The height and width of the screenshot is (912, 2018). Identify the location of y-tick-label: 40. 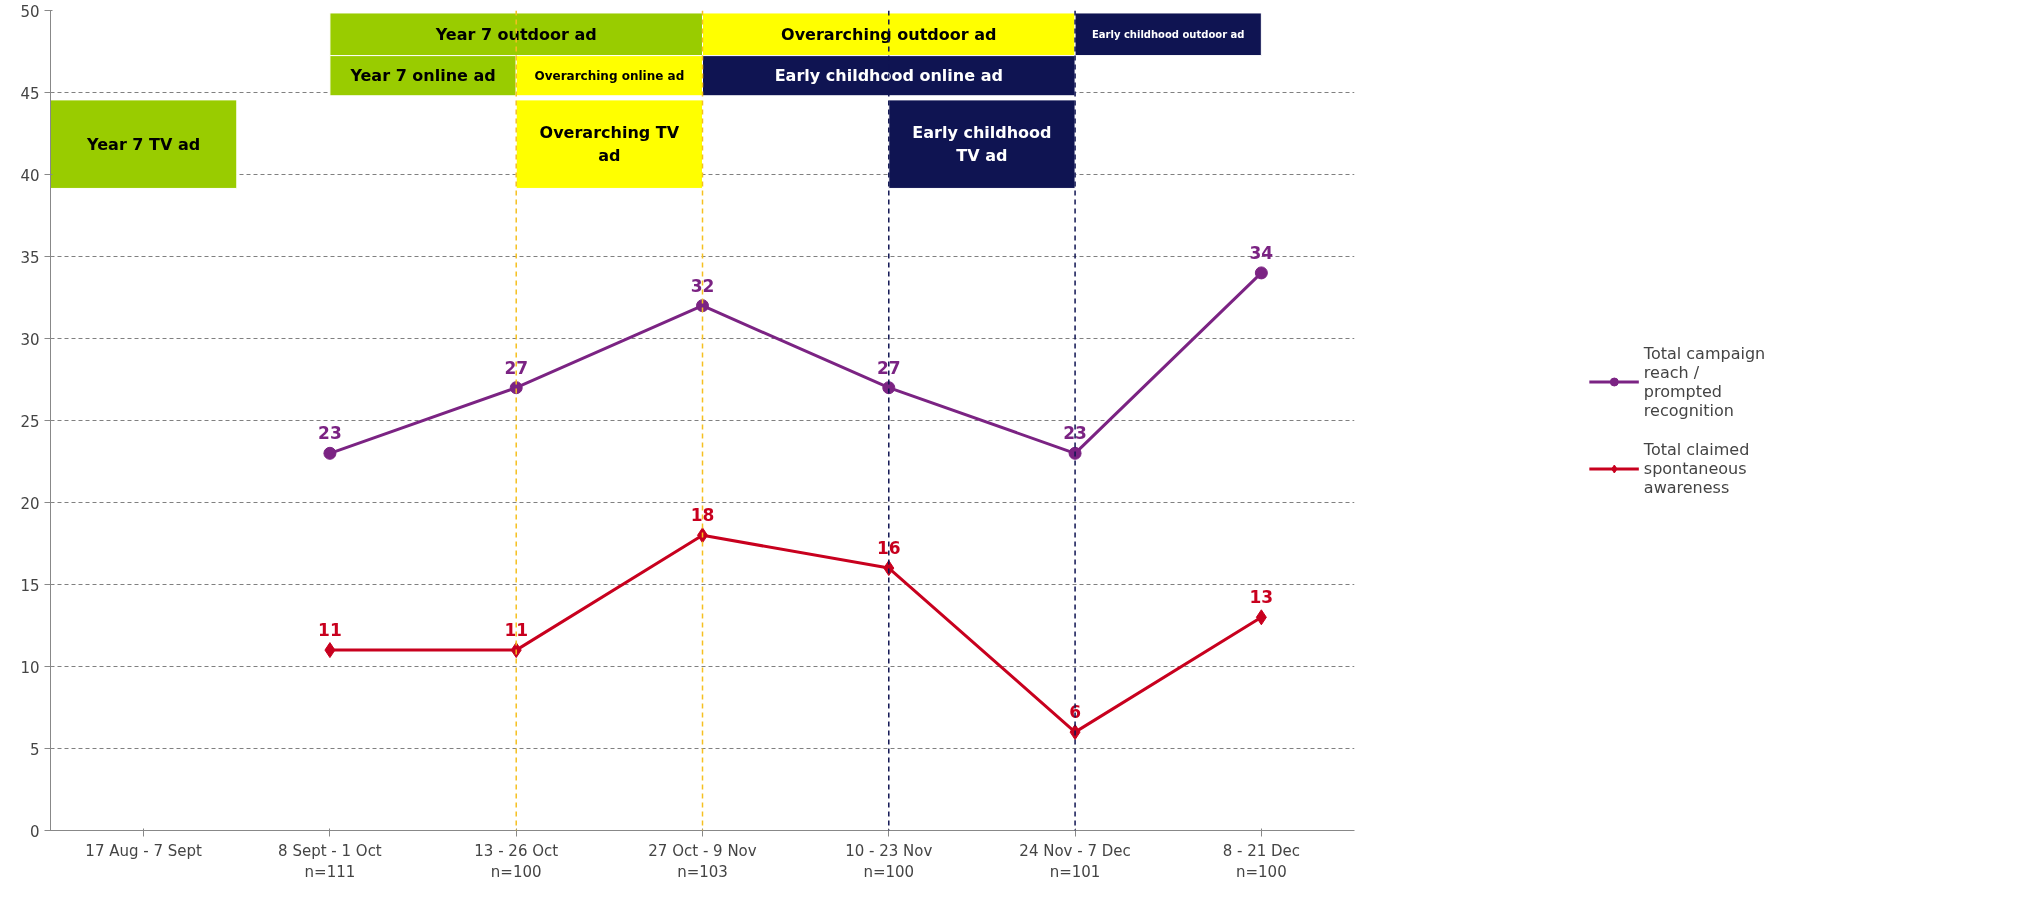
(30, 175).